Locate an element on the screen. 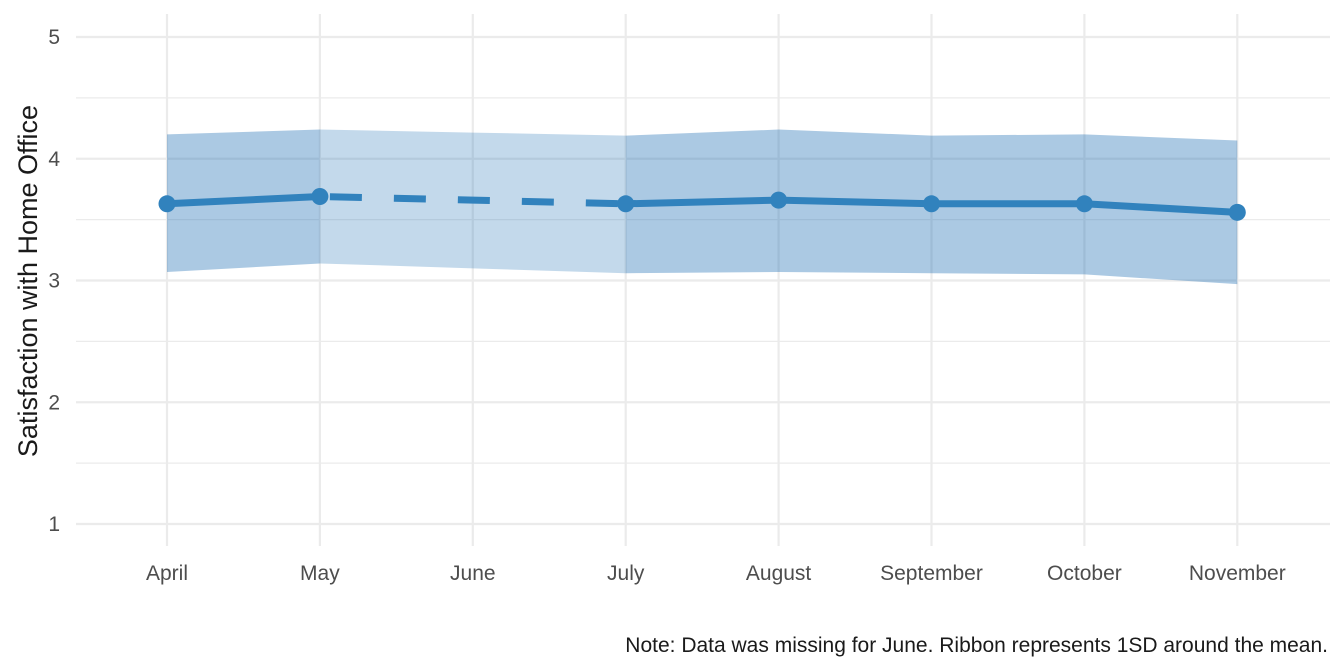 This screenshot has height=672, width=1344. x-tick-label: April is located at coordinates (167, 573).